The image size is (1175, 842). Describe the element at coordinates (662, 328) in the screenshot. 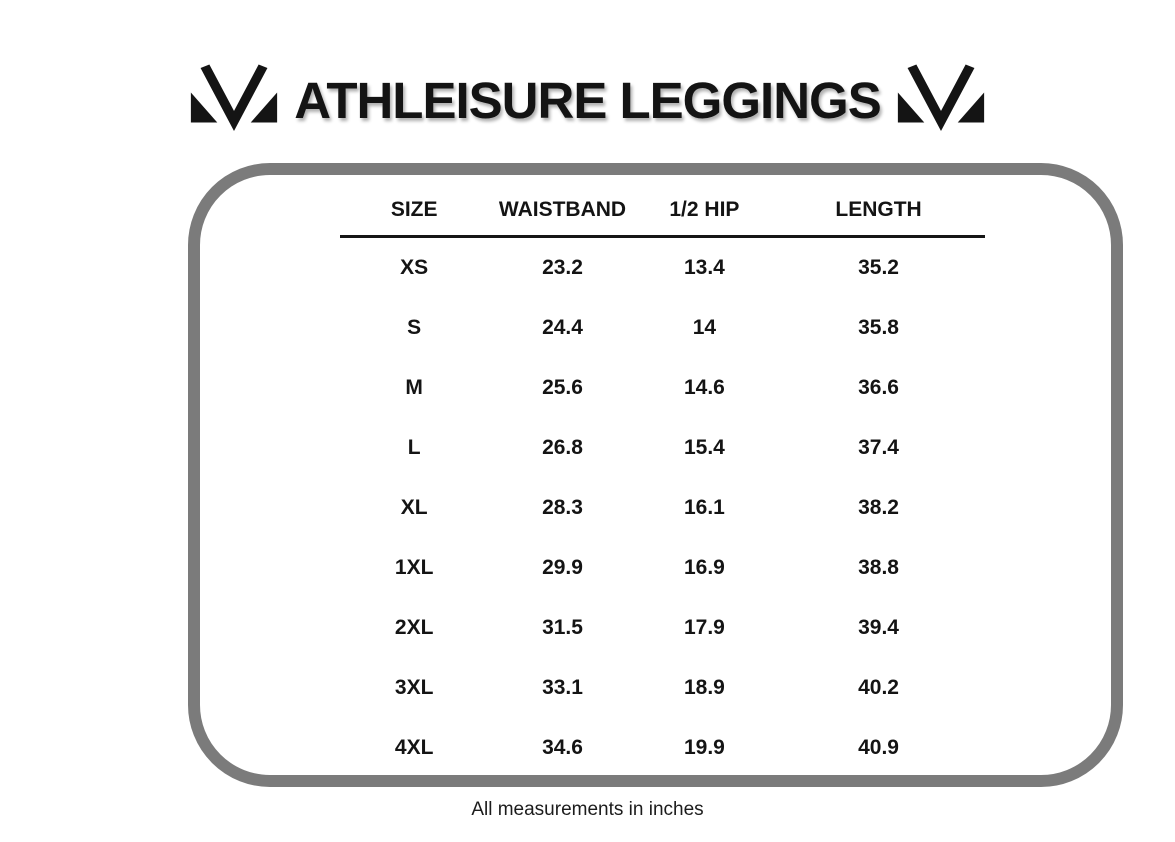

I see `table-row: S 24.4 14 35.8` at that location.